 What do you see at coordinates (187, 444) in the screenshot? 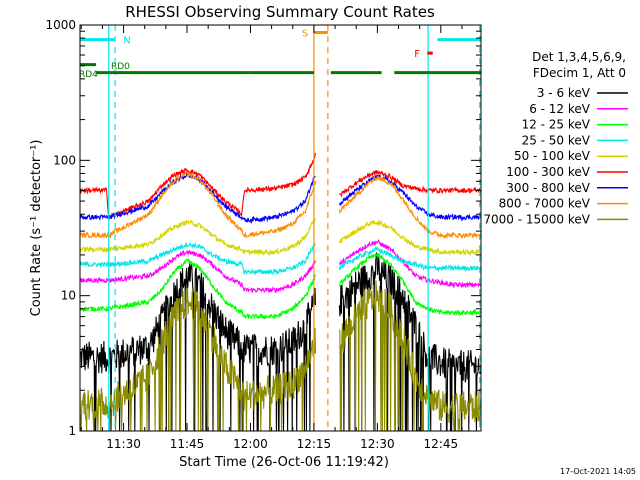
I see `x-tick-label: 11:45` at bounding box center [187, 444].